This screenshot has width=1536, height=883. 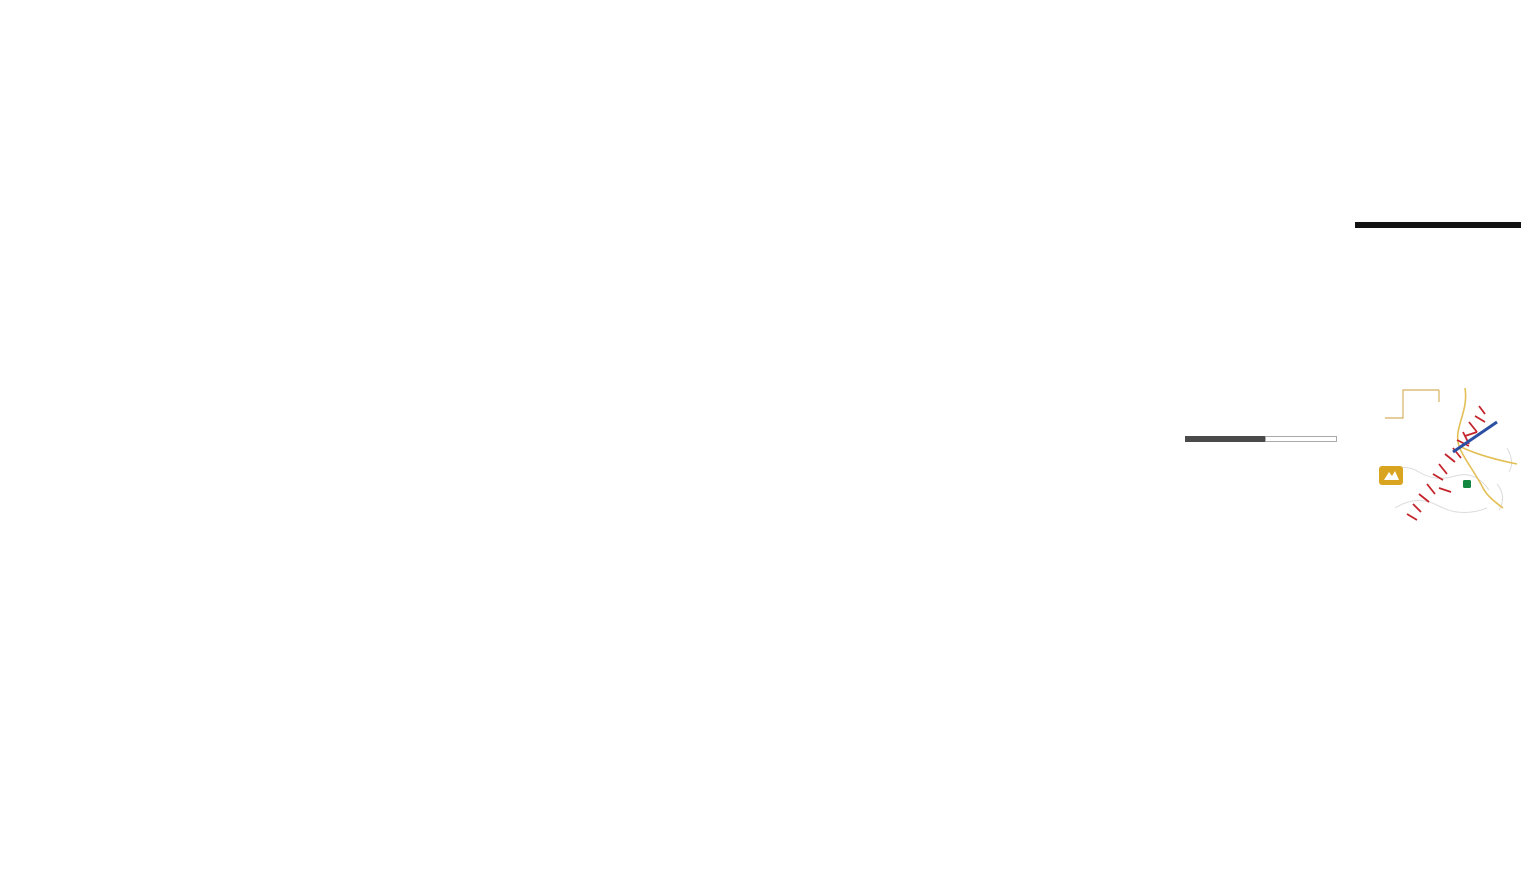 What do you see at coordinates (1467, 484) in the screenshot?
I see `highway-shield-icon` at bounding box center [1467, 484].